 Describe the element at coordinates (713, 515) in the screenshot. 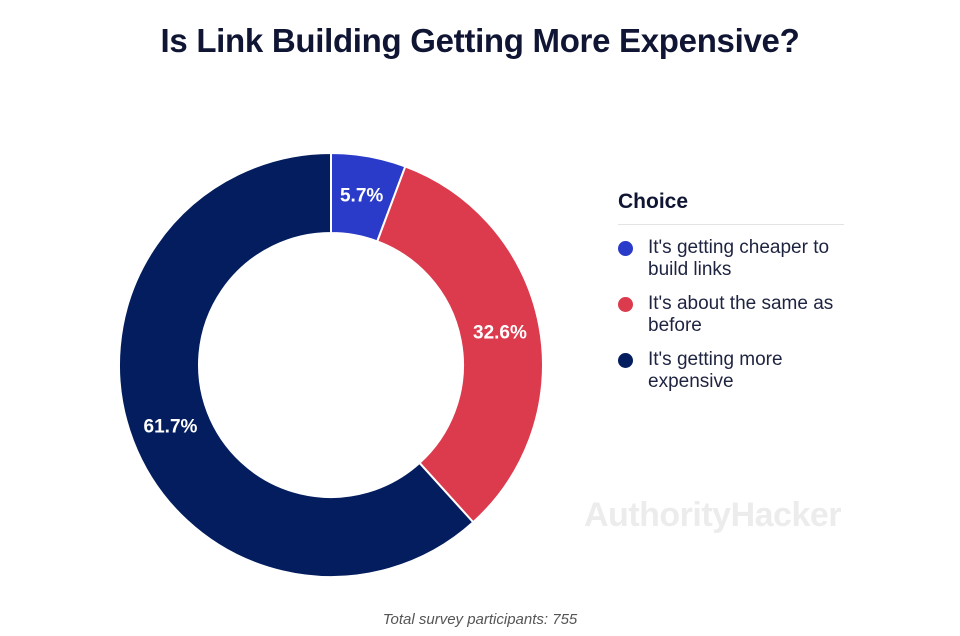

I see `watermark-logo: AuthorityHacker` at that location.